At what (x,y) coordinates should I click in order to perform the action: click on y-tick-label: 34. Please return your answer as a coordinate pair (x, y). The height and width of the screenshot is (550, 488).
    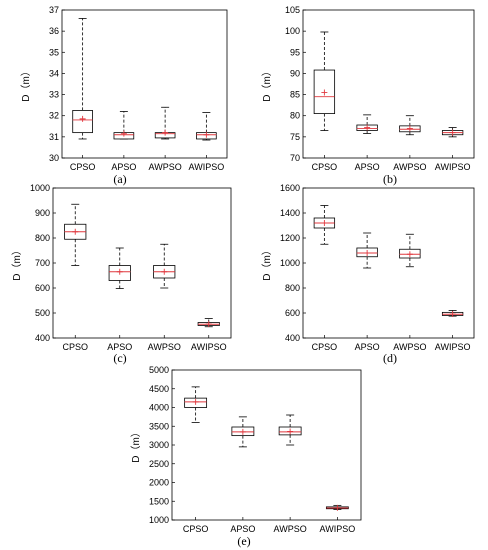
    Looking at the image, I should click on (54, 73).